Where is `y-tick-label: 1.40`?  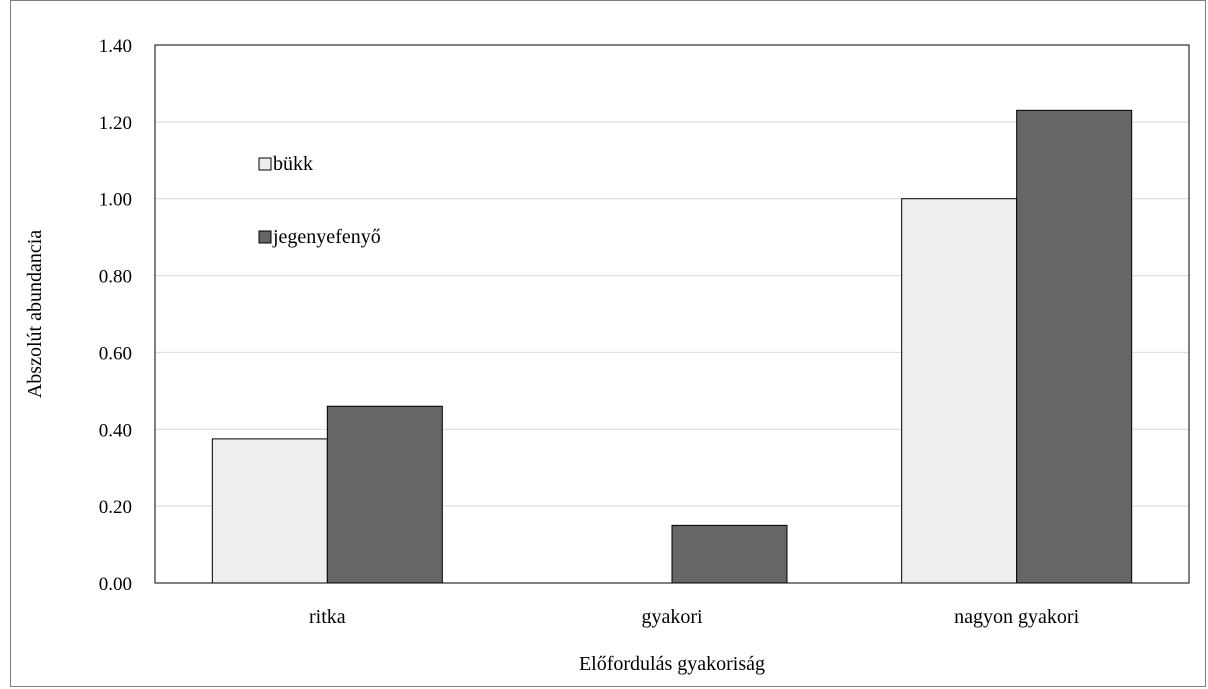
y-tick-label: 1.40 is located at coordinates (115, 46).